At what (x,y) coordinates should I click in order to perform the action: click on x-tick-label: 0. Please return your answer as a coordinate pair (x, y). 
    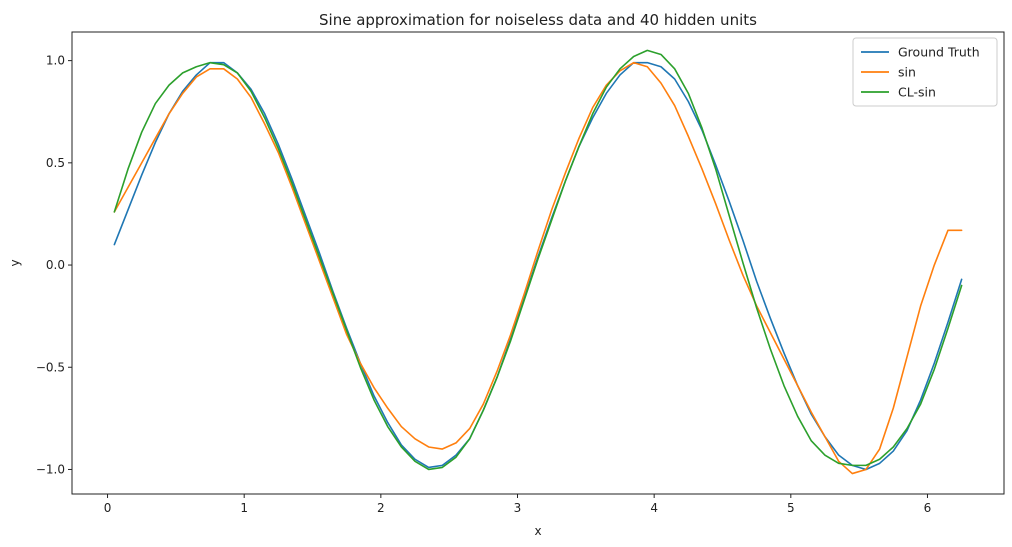
    Looking at the image, I should click on (108, 508).